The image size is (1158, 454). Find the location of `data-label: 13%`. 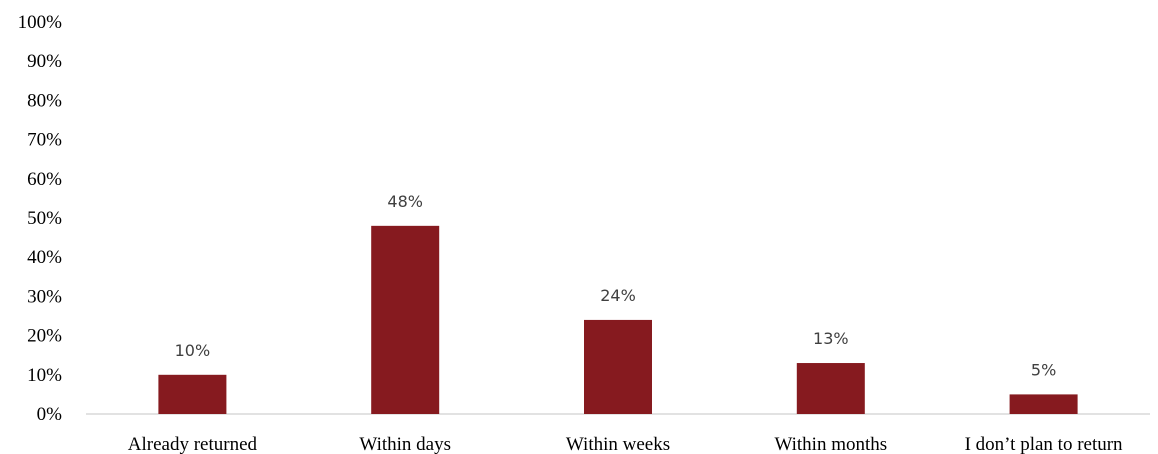

data-label: 13% is located at coordinates (831, 338).